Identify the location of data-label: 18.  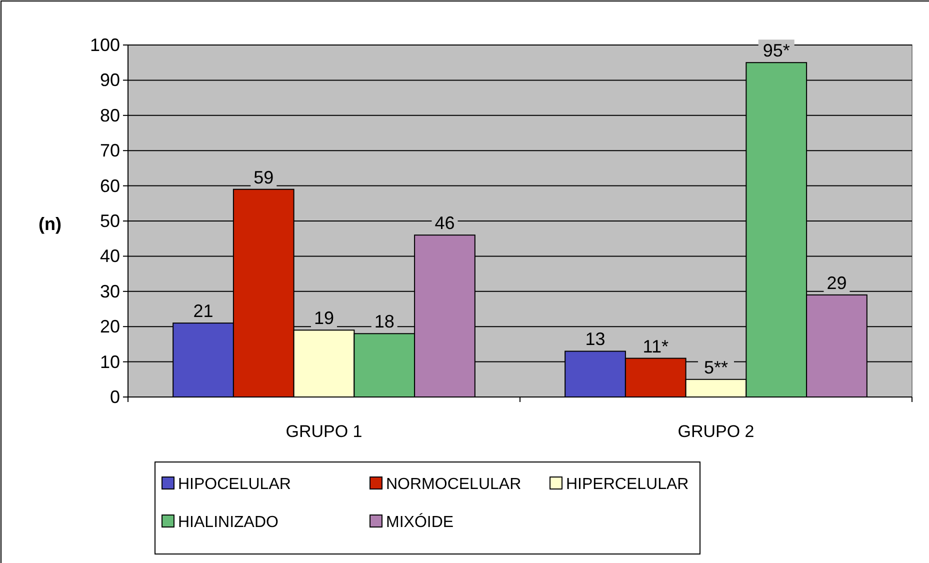
(384, 322).